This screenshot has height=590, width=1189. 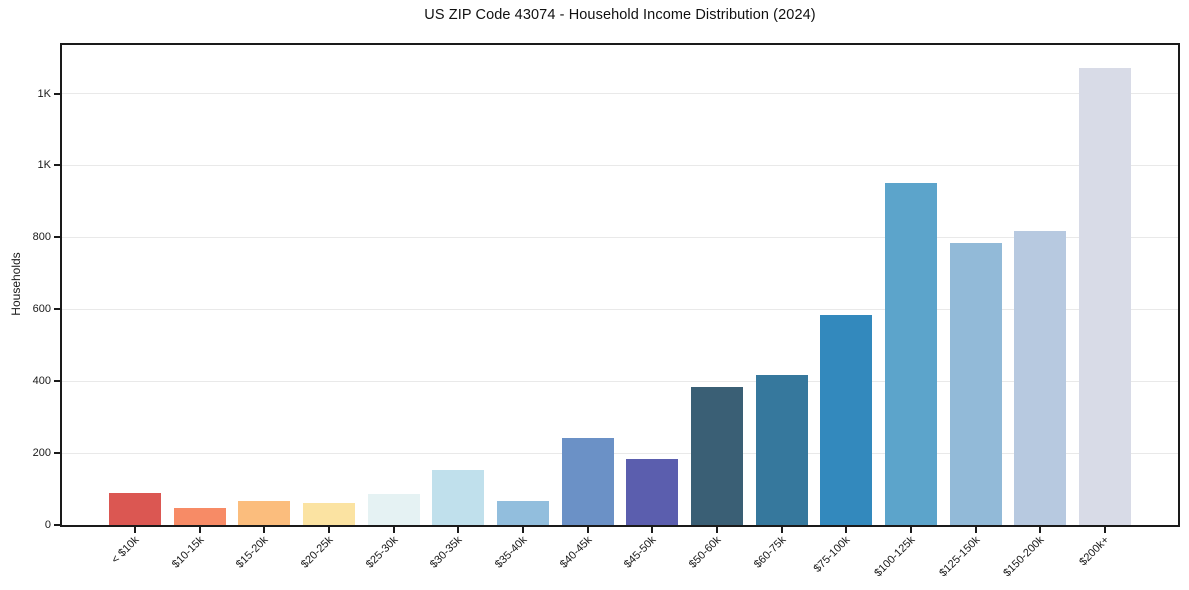 I want to click on x-tick-label: < $10k, so click(x=125, y=550).